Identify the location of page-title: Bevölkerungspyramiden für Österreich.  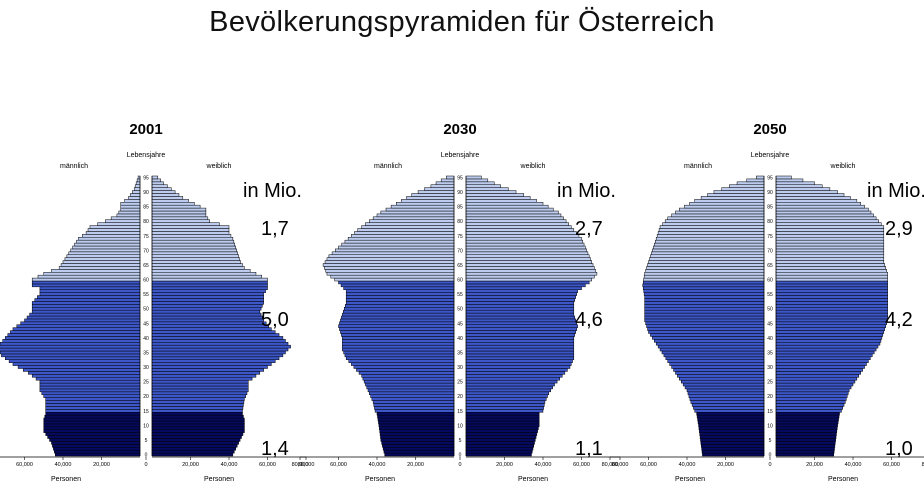
(462, 22).